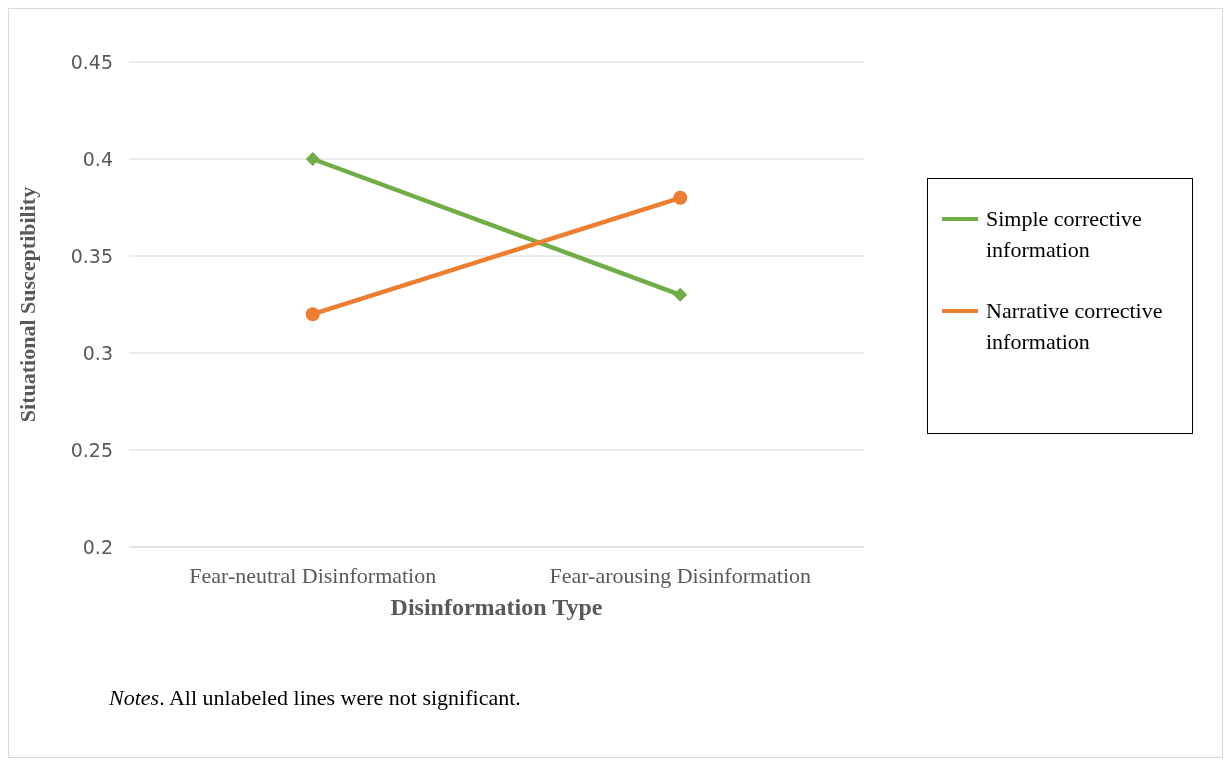 The height and width of the screenshot is (763, 1229). I want to click on y-tick-label: 0.35, so click(91, 255).